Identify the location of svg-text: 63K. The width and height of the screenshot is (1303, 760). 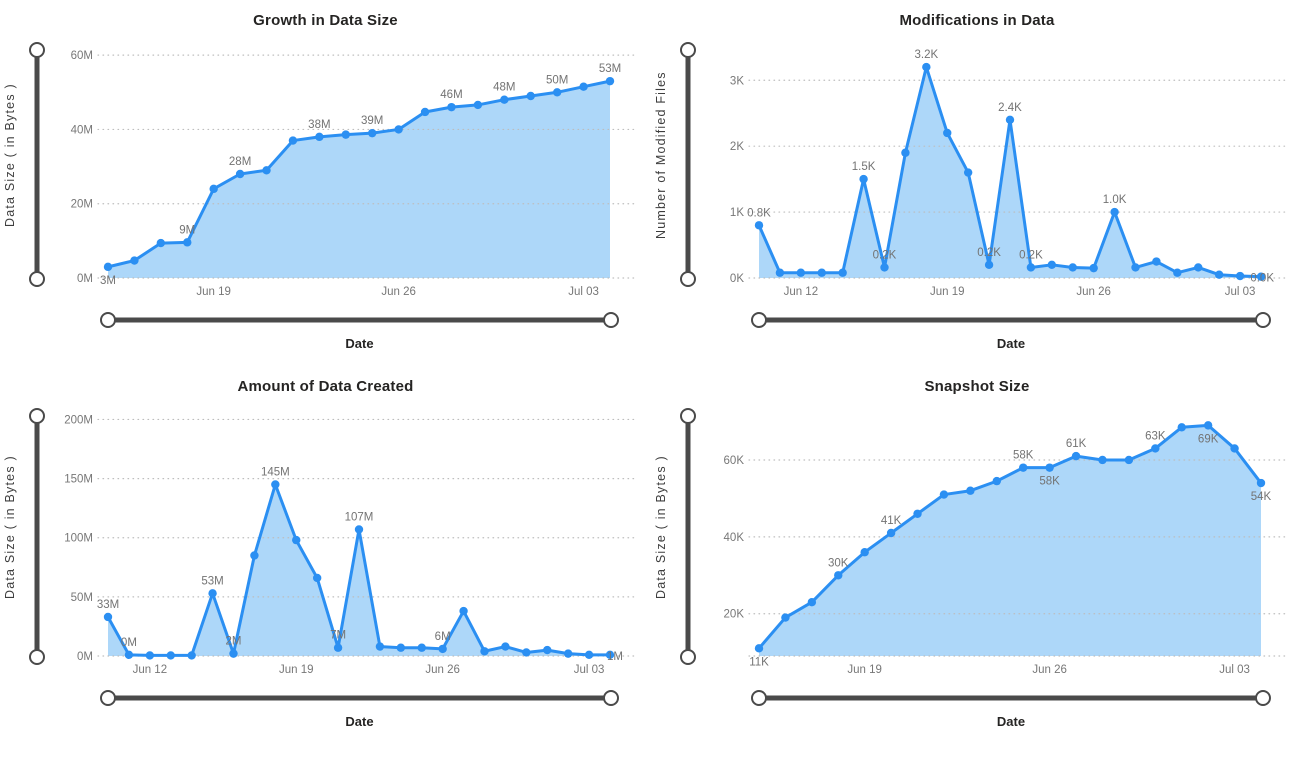
(1155, 436).